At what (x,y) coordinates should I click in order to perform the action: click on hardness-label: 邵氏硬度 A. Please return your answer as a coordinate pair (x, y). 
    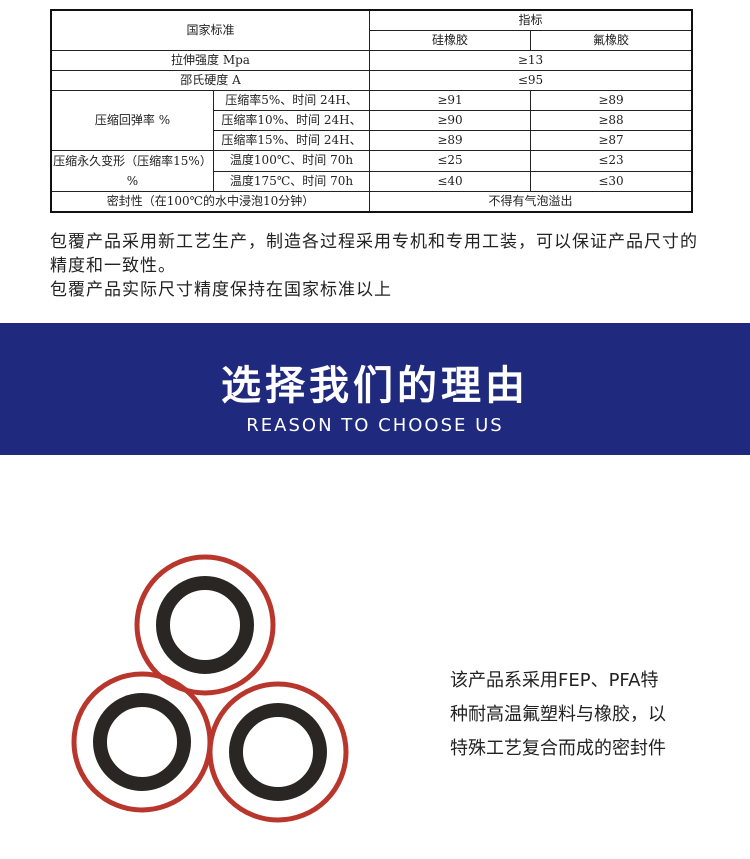
    Looking at the image, I should click on (210, 80).